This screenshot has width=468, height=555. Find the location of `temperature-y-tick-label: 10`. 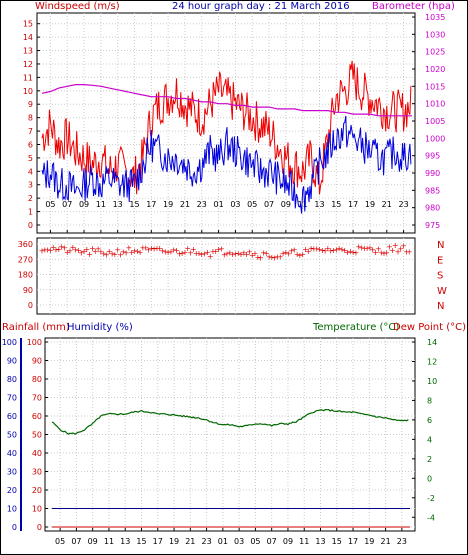

temperature-y-tick-label: 10 is located at coordinates (432, 381).